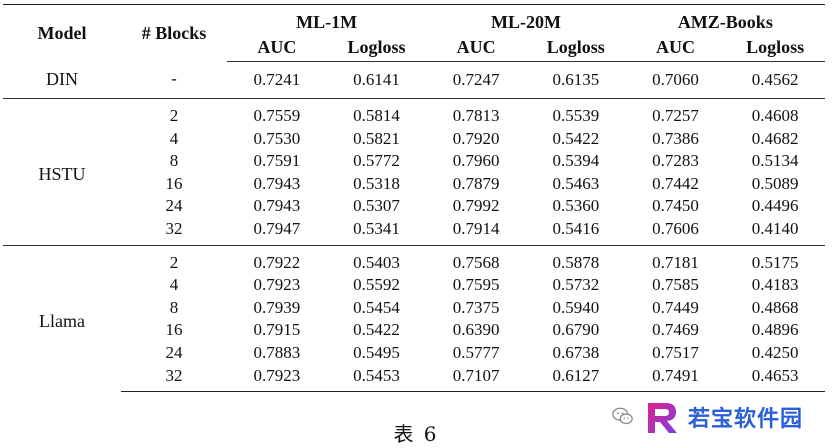  What do you see at coordinates (62, 79) in the screenshot?
I see `model-name-din: DIN` at bounding box center [62, 79].